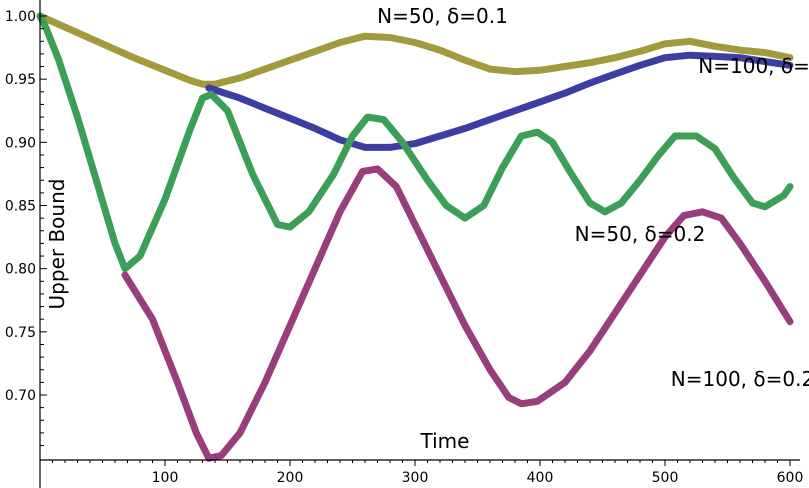 The image size is (809, 488). Describe the element at coordinates (57, 244) in the screenshot. I see `y-axis-title: Upper Bound` at that location.